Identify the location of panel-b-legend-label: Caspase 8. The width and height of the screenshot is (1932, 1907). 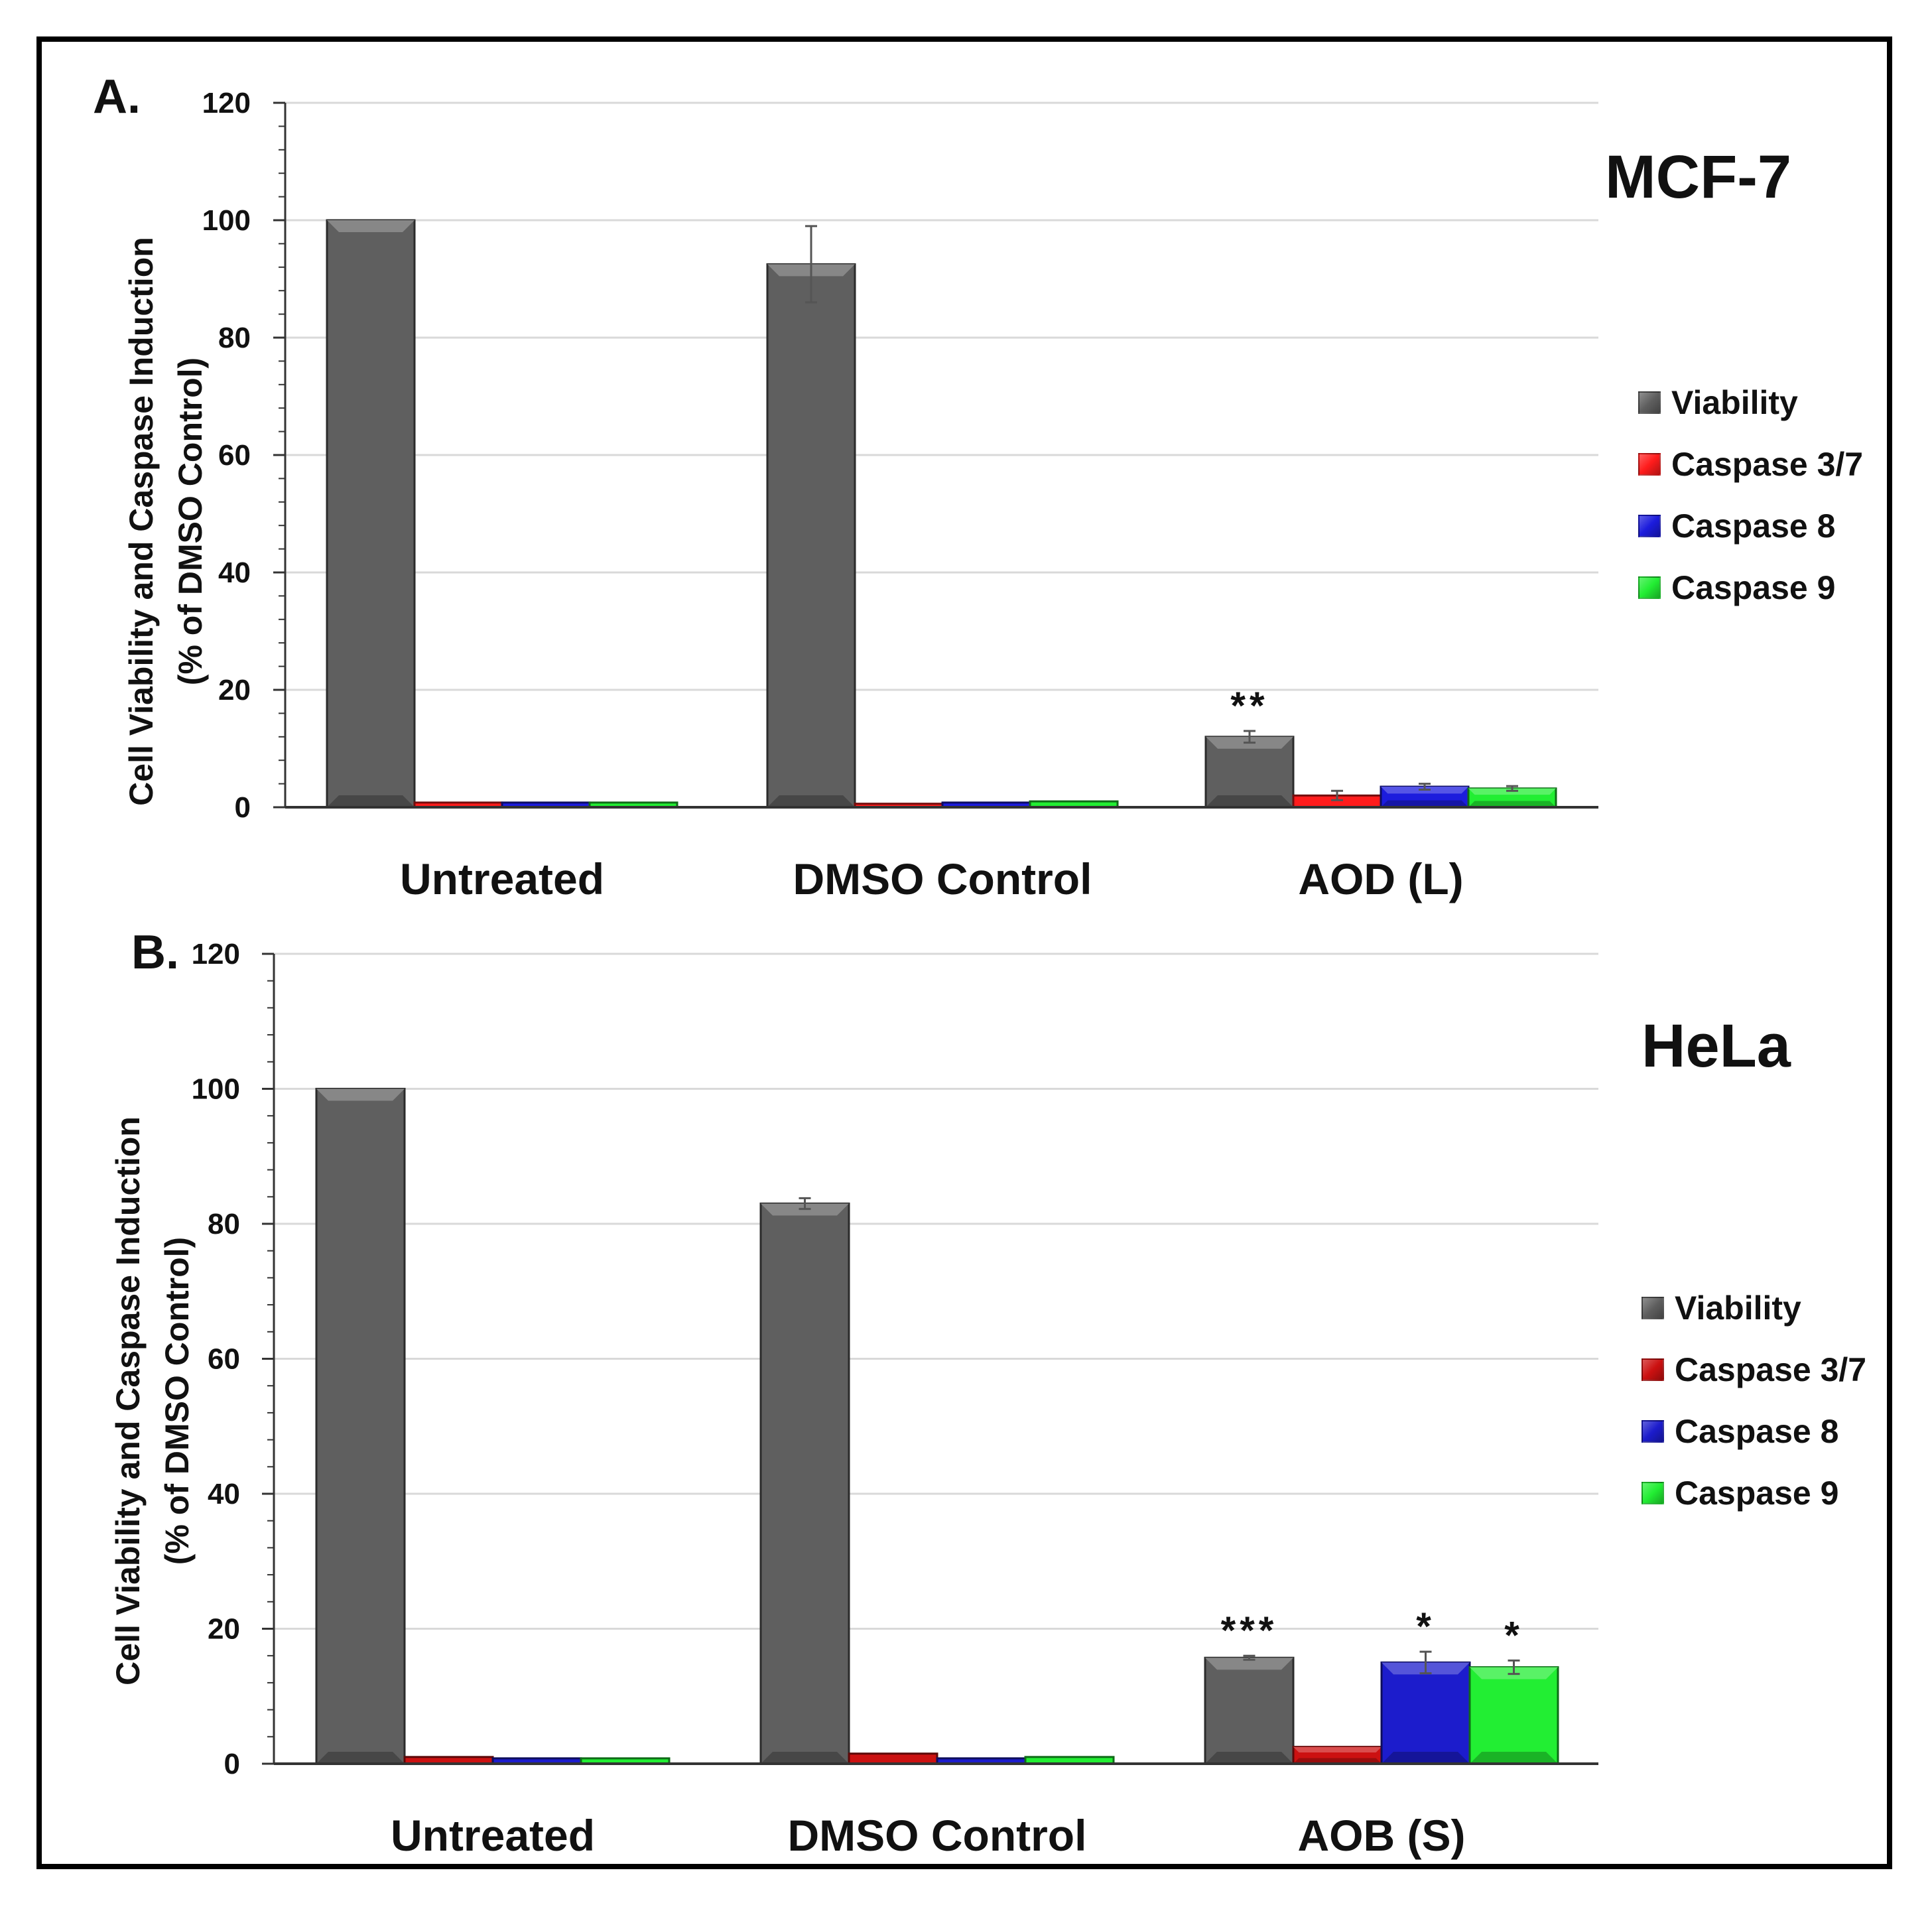
(1757, 1431).